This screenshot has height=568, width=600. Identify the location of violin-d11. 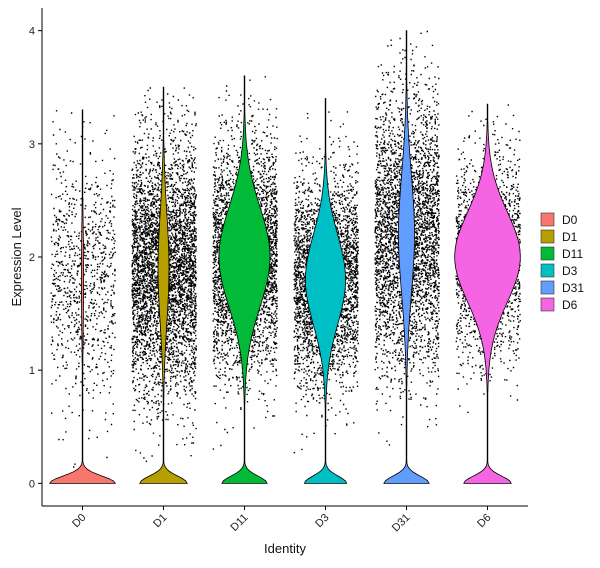
(244, 279).